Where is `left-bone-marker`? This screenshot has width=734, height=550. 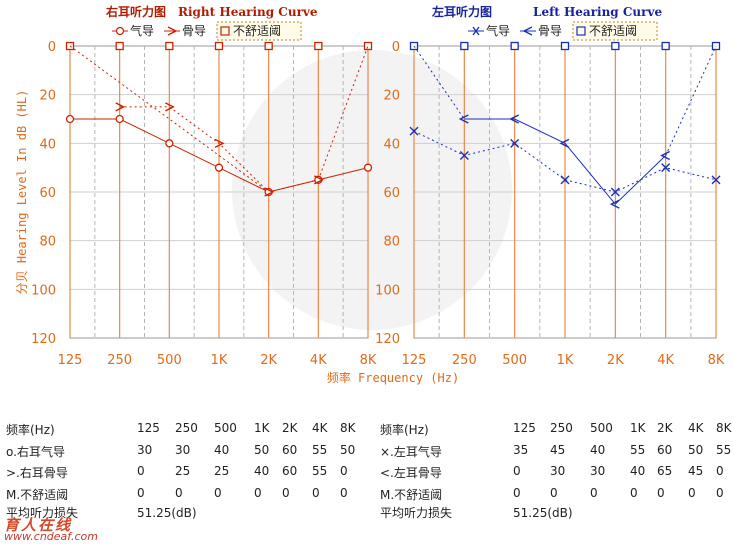
left-bone-marker is located at coordinates (614, 204).